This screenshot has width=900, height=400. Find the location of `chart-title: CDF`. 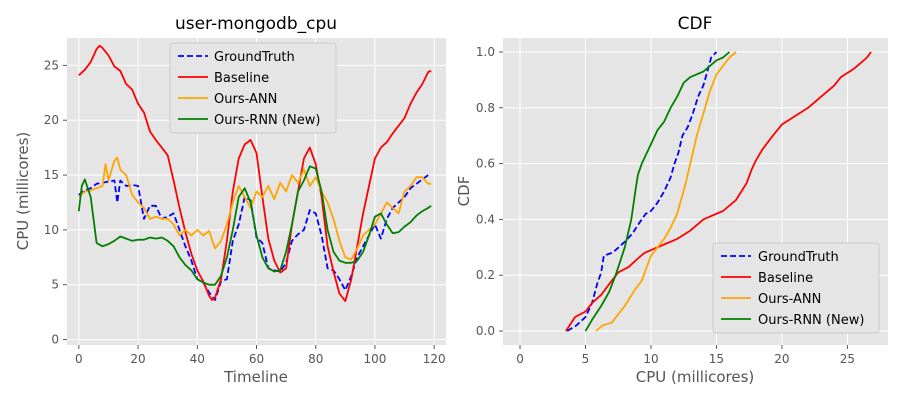

chart-title: CDF is located at coordinates (695, 24).